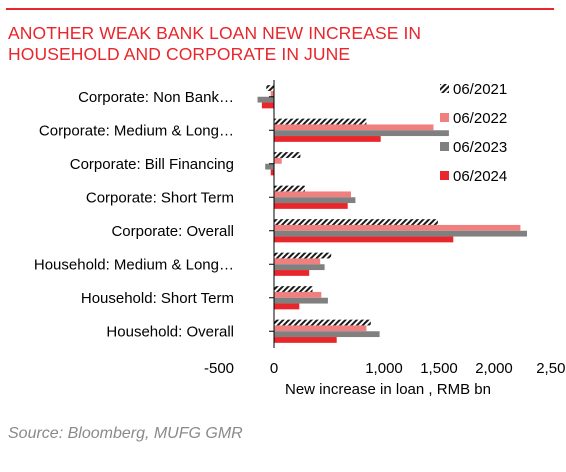 This screenshot has height=472, width=566. I want to click on x-tick-label: 1,500, so click(439, 368).